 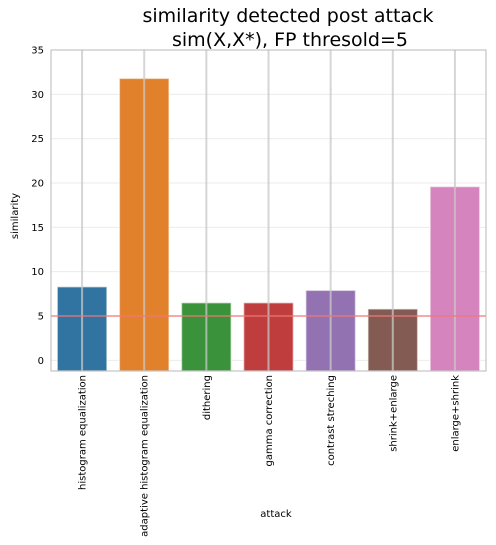 I want to click on y-tick-label: 10, so click(x=37, y=272).